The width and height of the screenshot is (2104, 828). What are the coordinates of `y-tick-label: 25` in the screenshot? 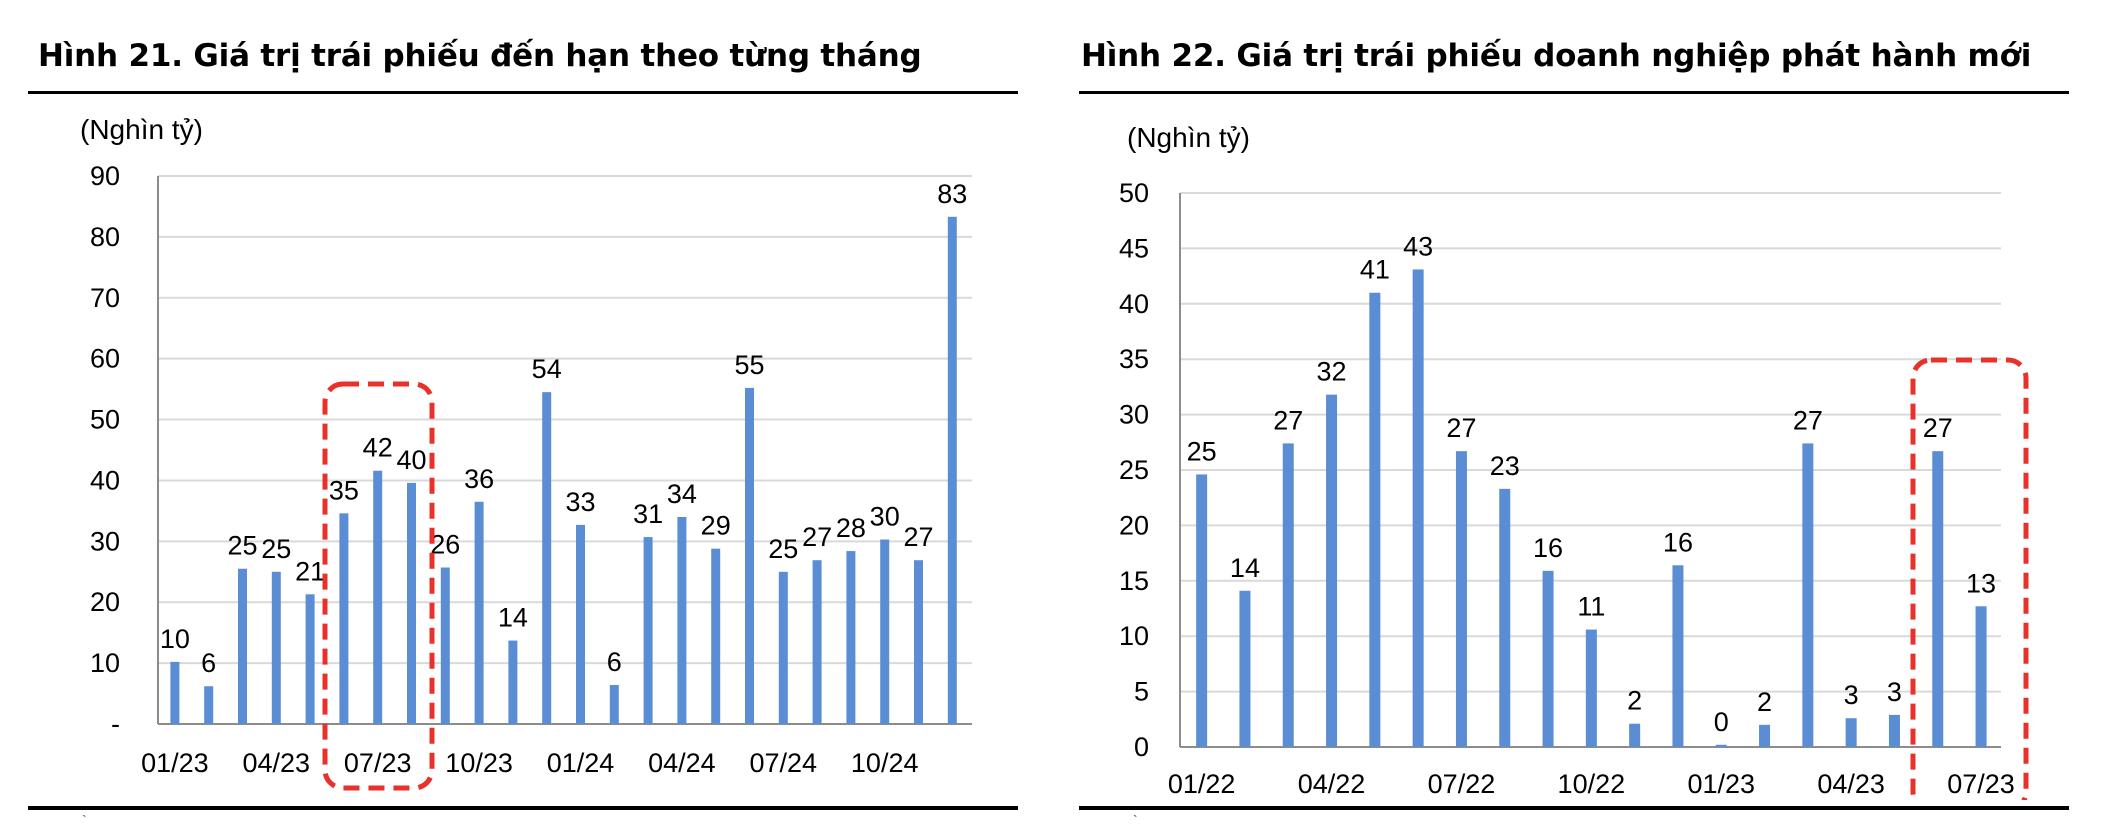 It's located at (1134, 470).